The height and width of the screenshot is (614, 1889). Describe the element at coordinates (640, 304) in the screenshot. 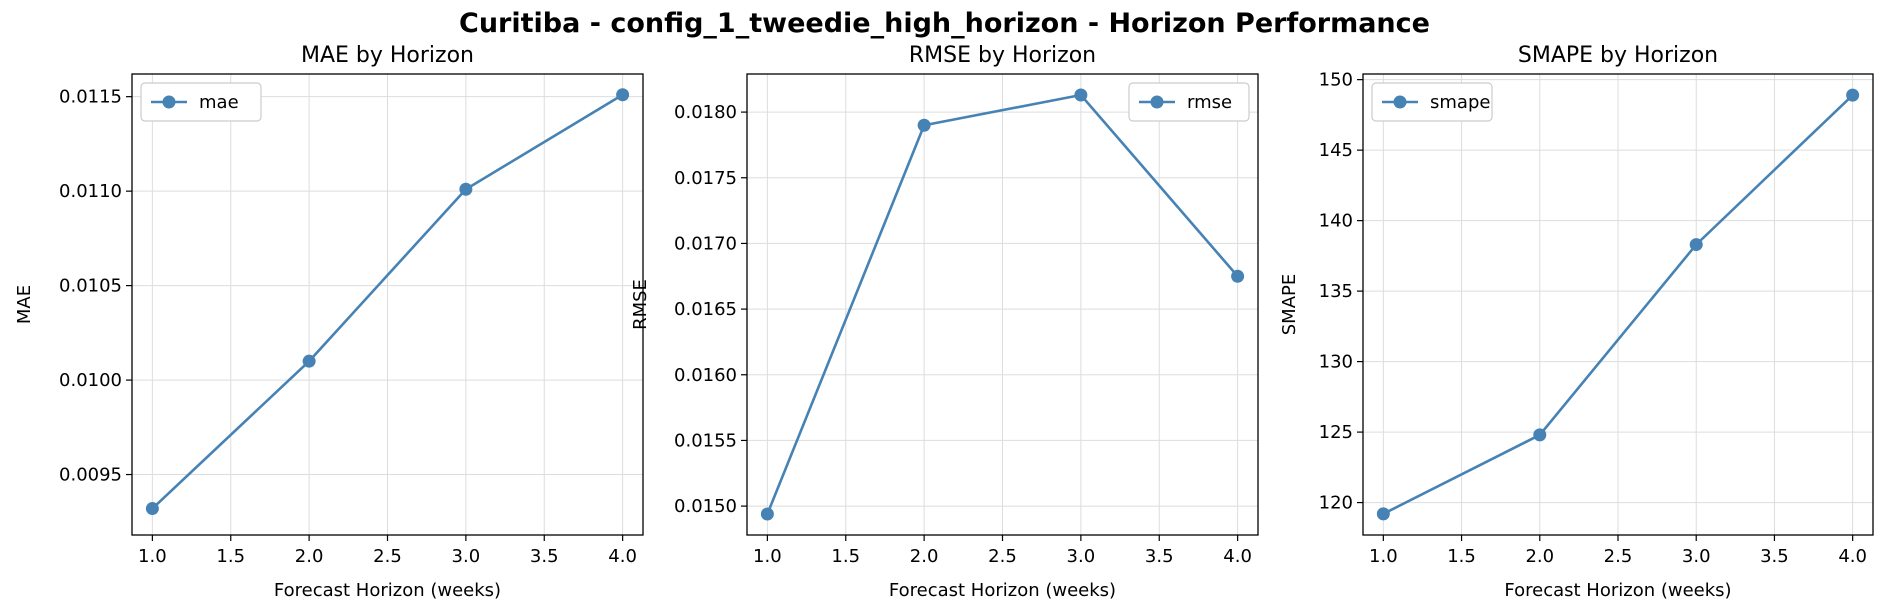

I see `y-axis-label: RMSE` at that location.